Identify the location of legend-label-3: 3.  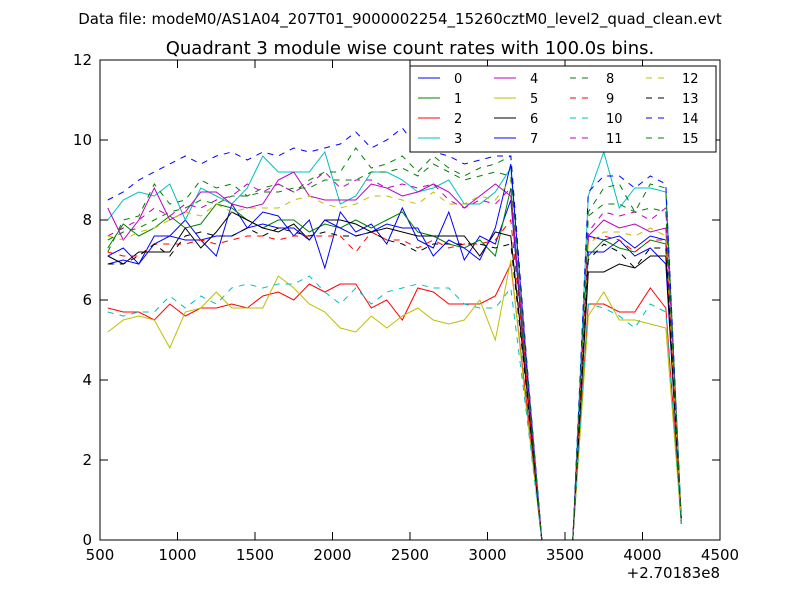
(458, 139).